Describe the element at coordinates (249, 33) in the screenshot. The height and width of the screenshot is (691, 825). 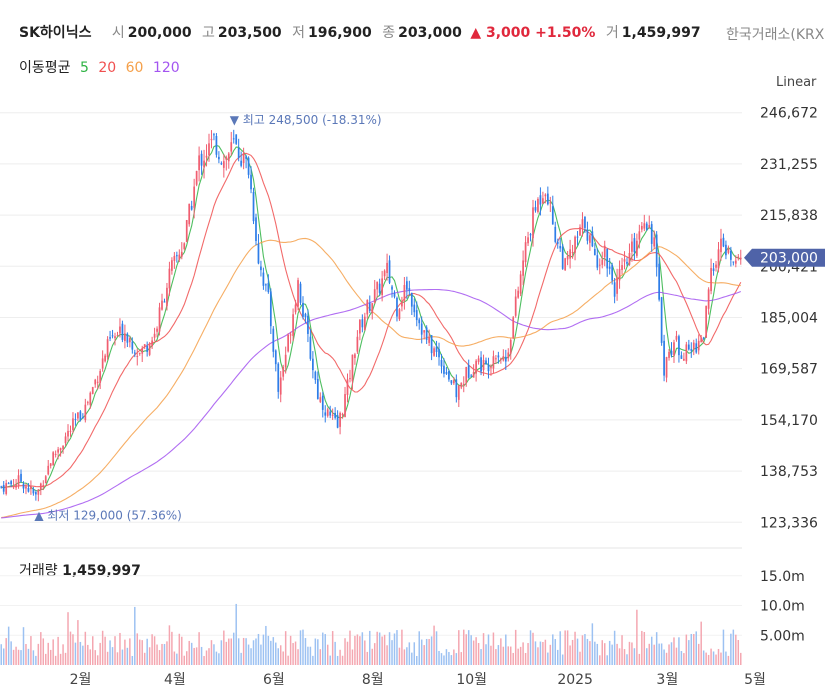
I see `high-value: 203,500` at that location.